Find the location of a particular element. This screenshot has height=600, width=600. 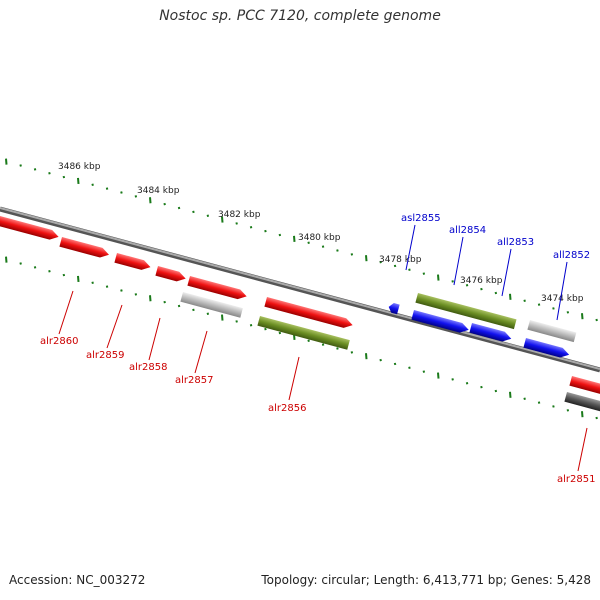

gene-label: alr2858 is located at coordinates (148, 367).